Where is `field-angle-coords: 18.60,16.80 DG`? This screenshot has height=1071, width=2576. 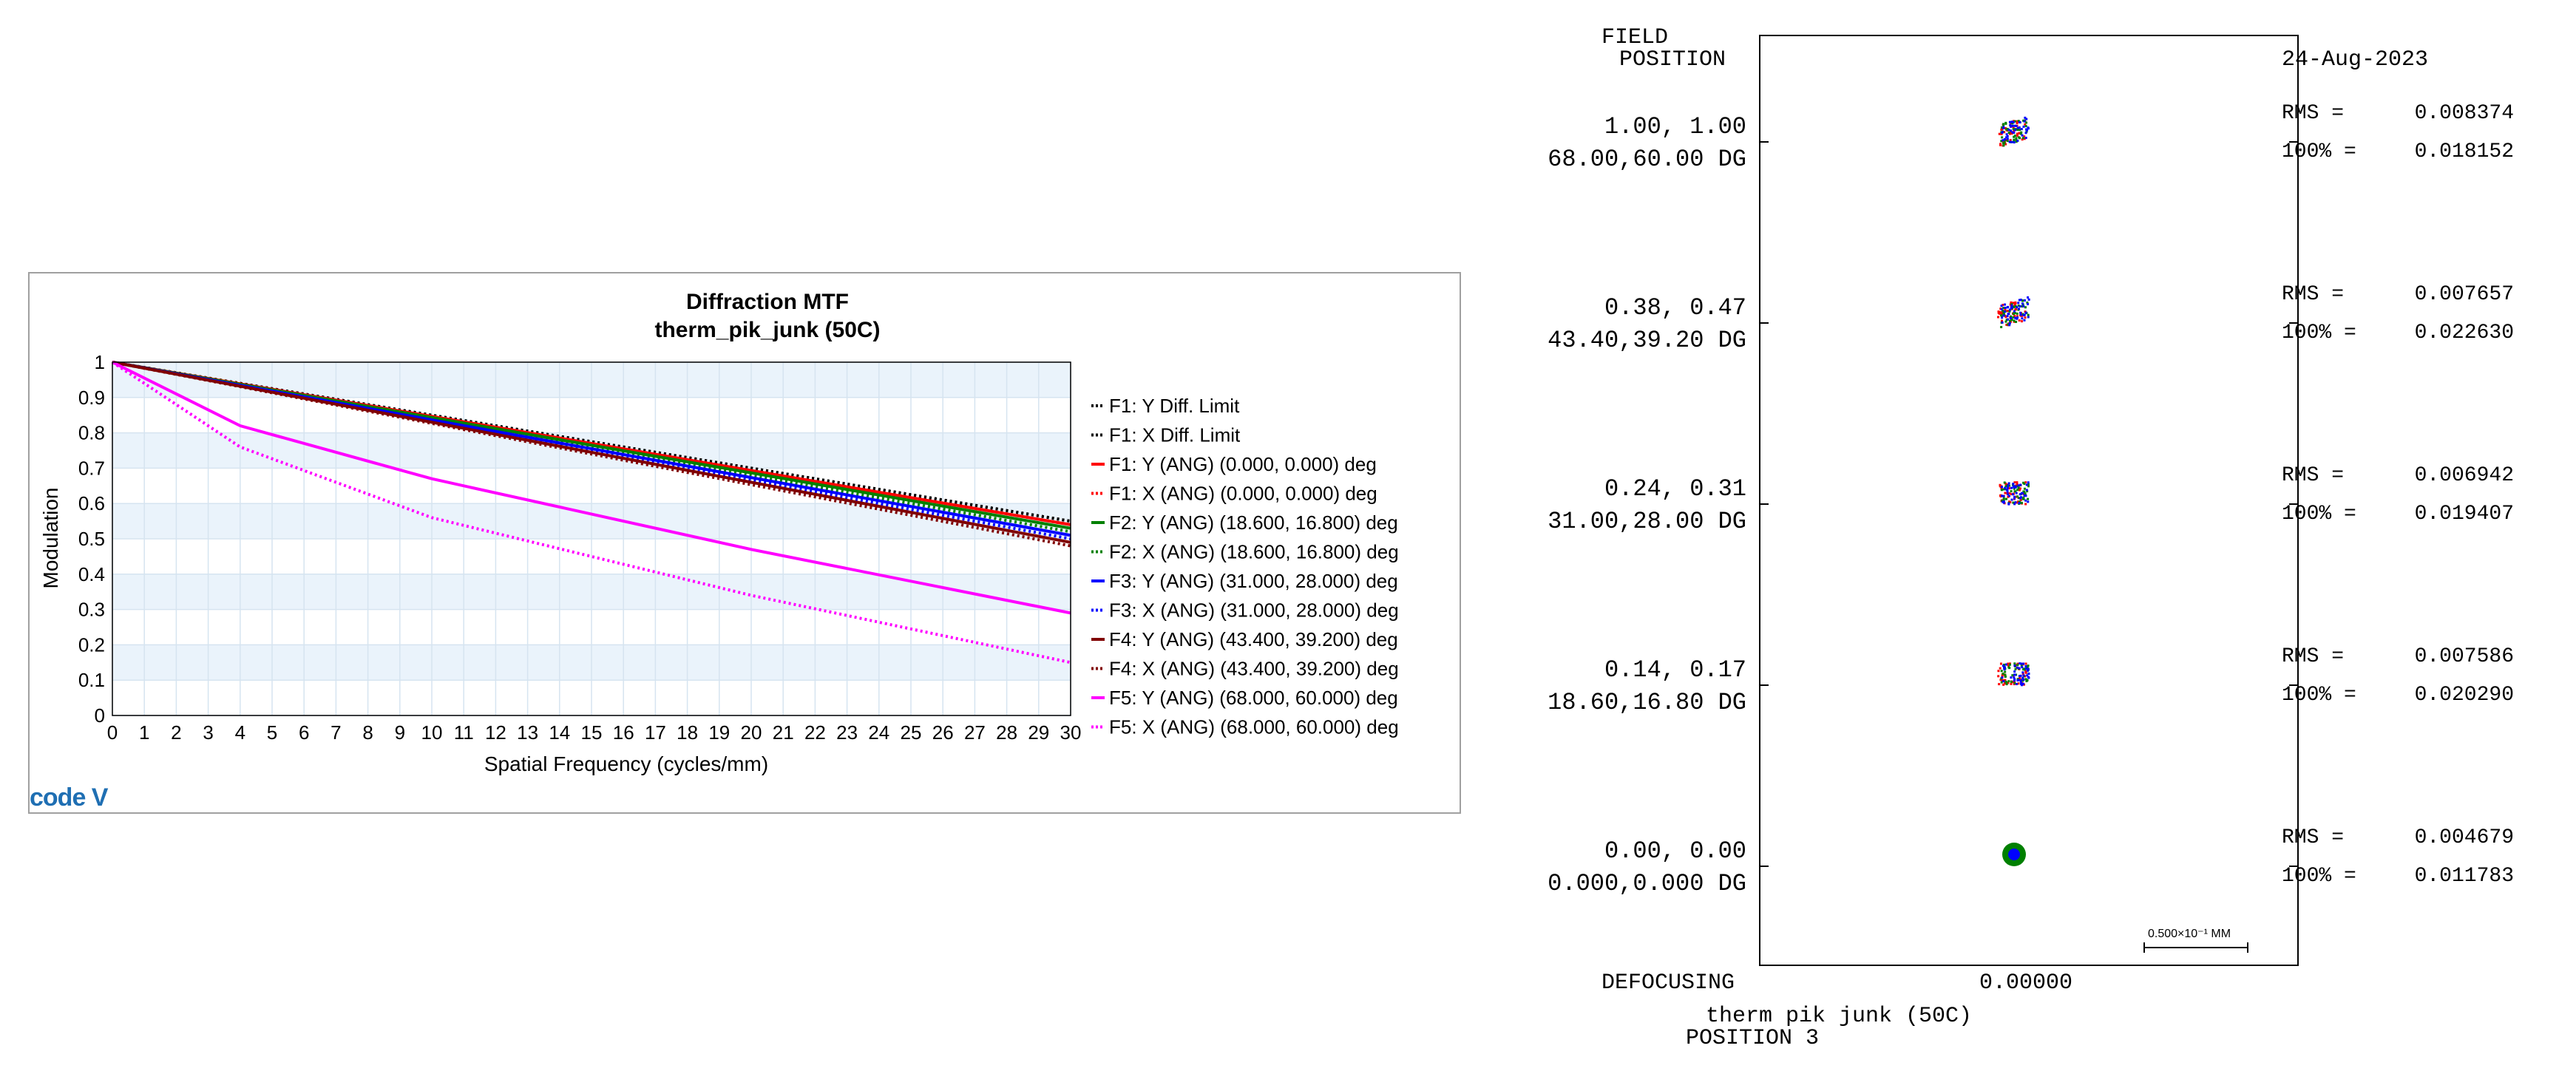 field-angle-coords: 18.60,16.80 DG is located at coordinates (1647, 702).